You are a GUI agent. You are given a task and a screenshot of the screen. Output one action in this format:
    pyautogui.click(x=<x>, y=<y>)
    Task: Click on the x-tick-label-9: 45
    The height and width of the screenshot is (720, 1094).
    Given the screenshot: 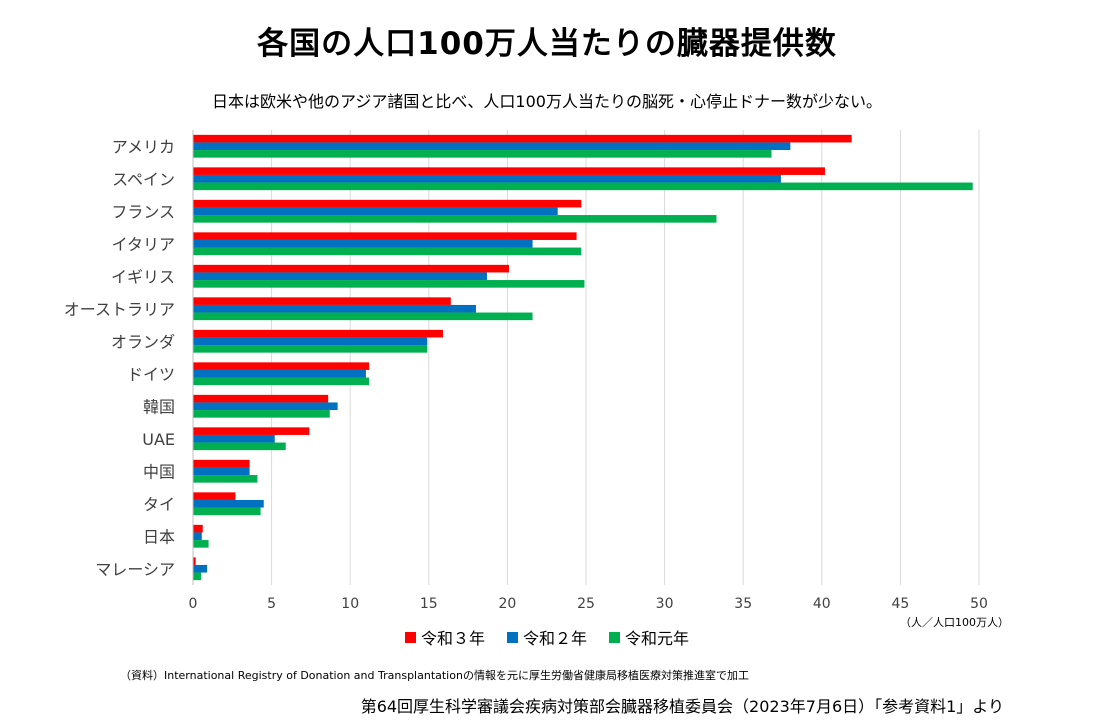 What is the action you would take?
    pyautogui.click(x=900, y=604)
    